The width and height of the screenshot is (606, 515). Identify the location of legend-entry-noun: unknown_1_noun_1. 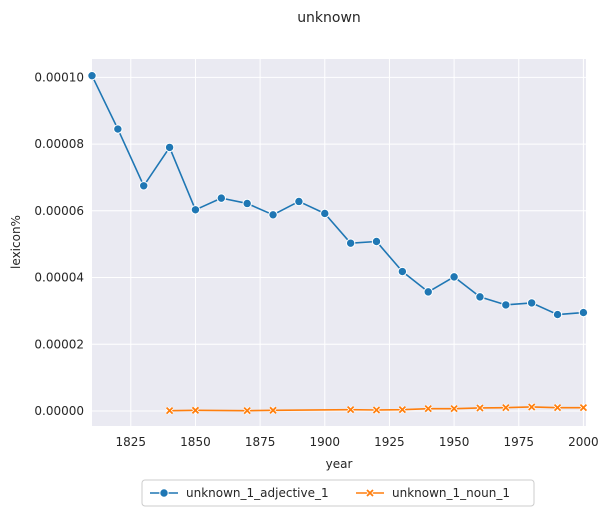
(433, 493).